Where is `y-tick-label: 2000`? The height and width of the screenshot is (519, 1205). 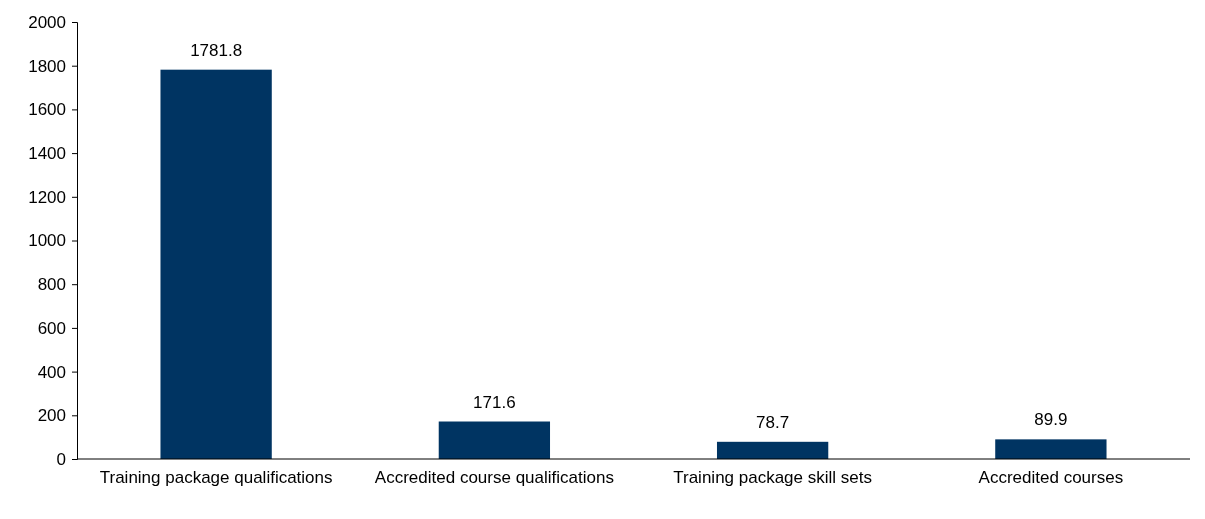
y-tick-label: 2000 is located at coordinates (47, 22).